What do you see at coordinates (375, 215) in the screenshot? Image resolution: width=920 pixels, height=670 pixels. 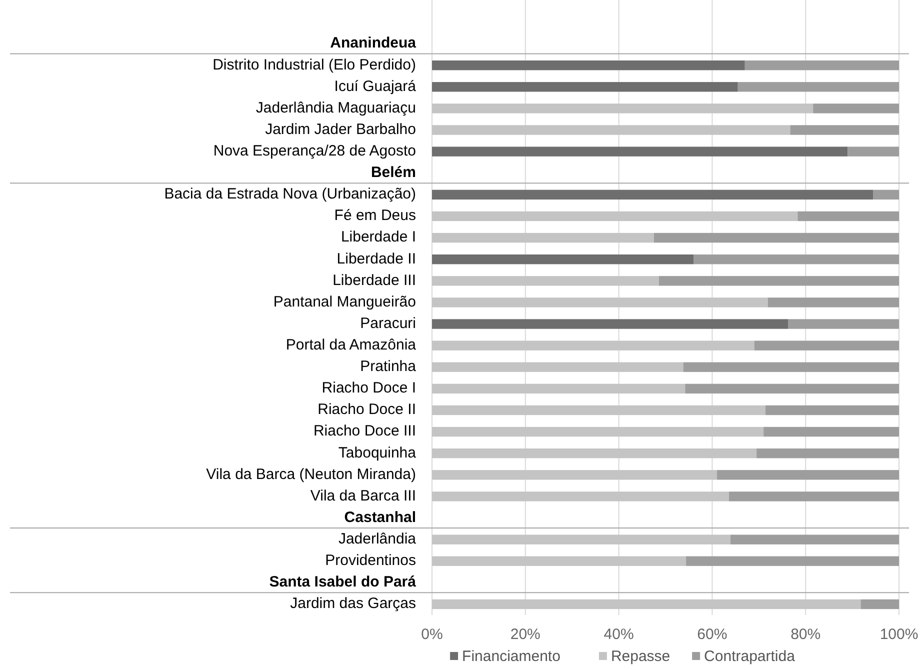 I see `y-tick-label: Fé em Deus` at bounding box center [375, 215].